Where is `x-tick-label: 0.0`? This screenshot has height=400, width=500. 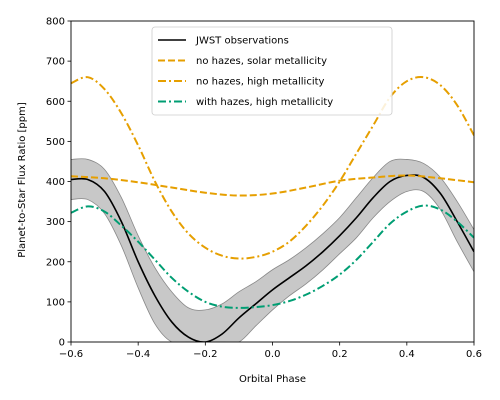
x-tick-label: 0.0 is located at coordinates (273, 354).